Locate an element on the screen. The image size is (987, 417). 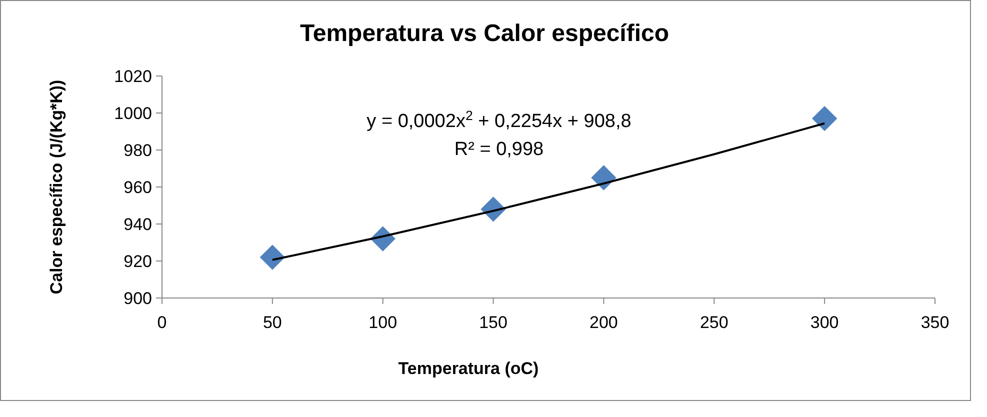
y-axis-title: Calor específico (J/(Kg*K)) is located at coordinates (56, 187).